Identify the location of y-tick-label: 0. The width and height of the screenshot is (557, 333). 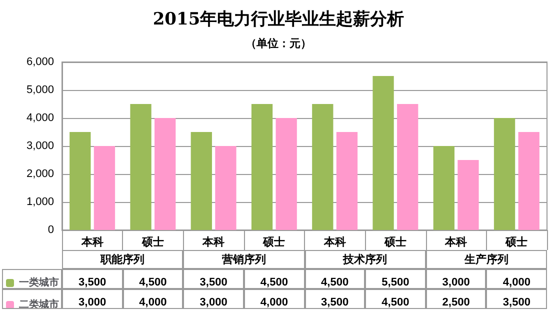
(51, 230).